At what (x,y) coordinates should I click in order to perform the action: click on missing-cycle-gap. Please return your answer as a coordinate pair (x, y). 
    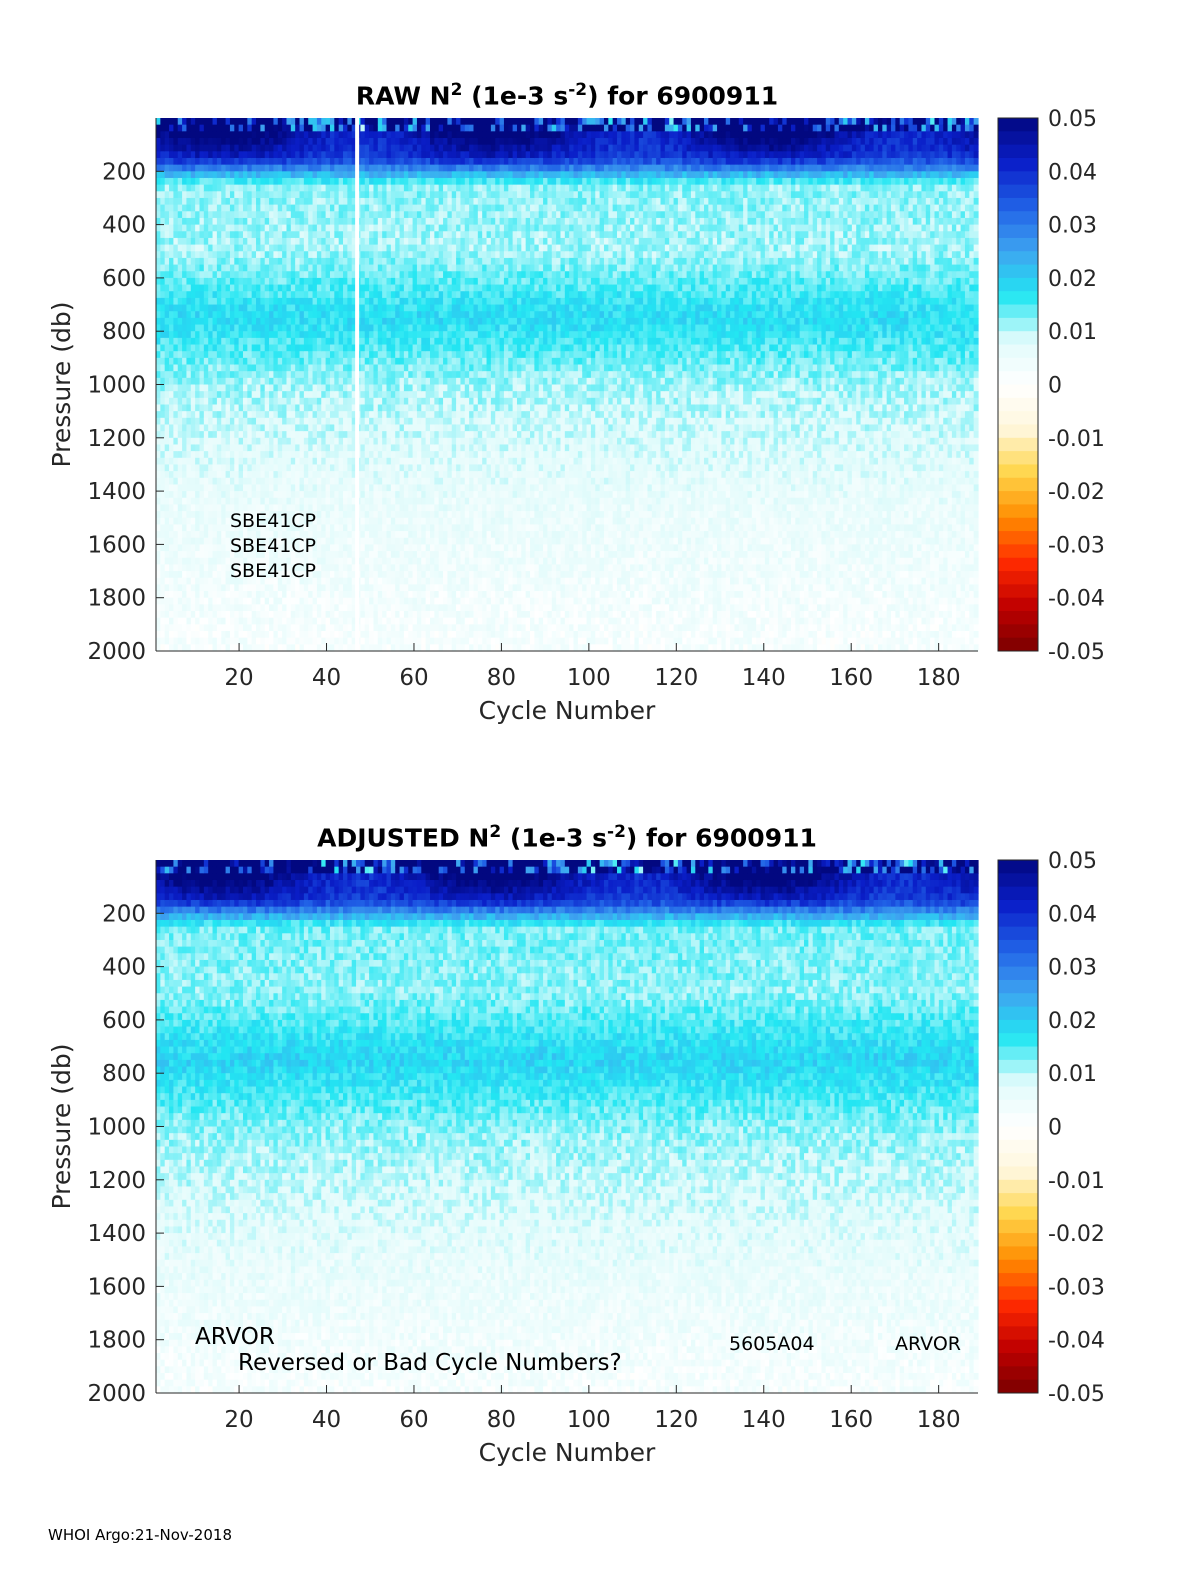
    Looking at the image, I should click on (357, 384).